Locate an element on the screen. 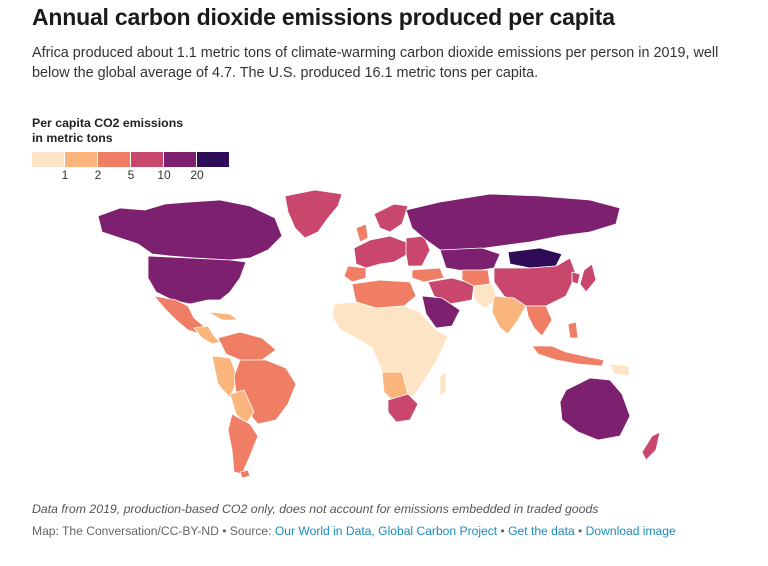 The width and height of the screenshot is (768, 566). region-bolivia is located at coordinates (242, 407).